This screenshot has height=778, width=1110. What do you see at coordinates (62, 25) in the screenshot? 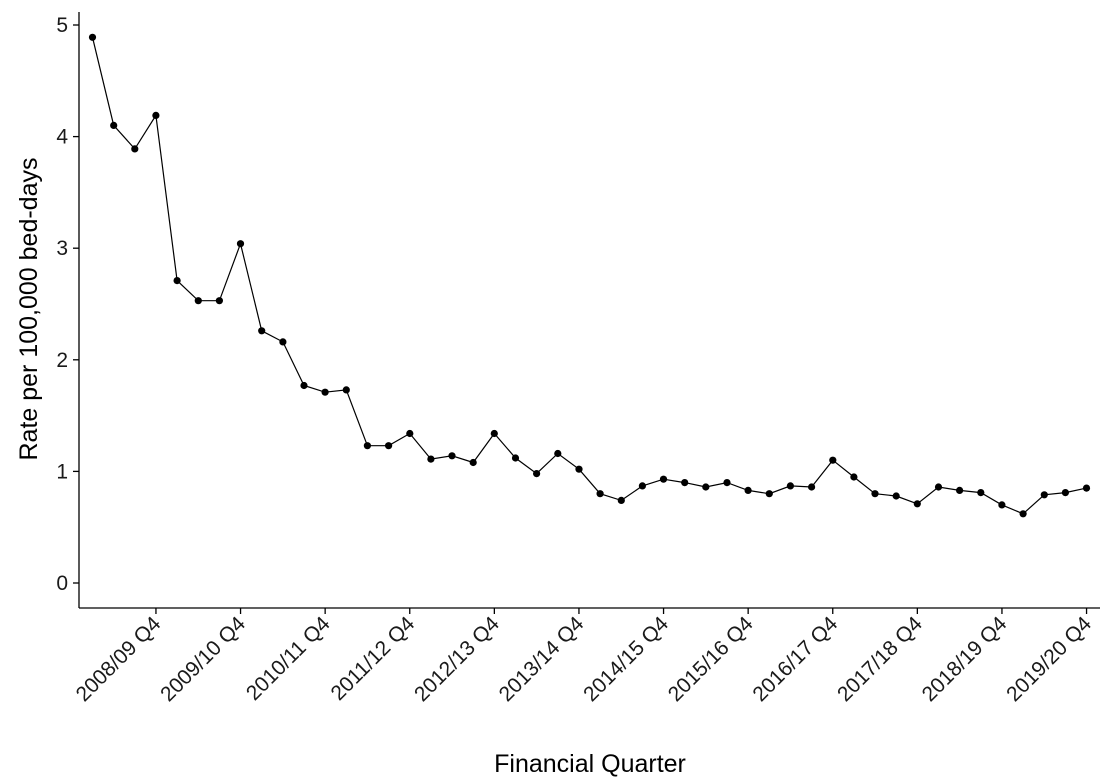
I see `y-tick-label-5: 5` at bounding box center [62, 25].